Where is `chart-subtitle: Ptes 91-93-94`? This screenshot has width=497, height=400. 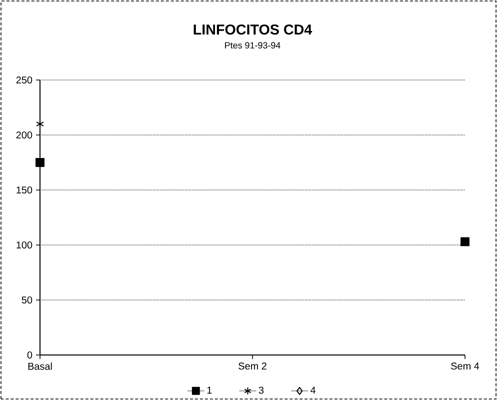 chart-subtitle: Ptes 91-93-94 is located at coordinates (252, 45).